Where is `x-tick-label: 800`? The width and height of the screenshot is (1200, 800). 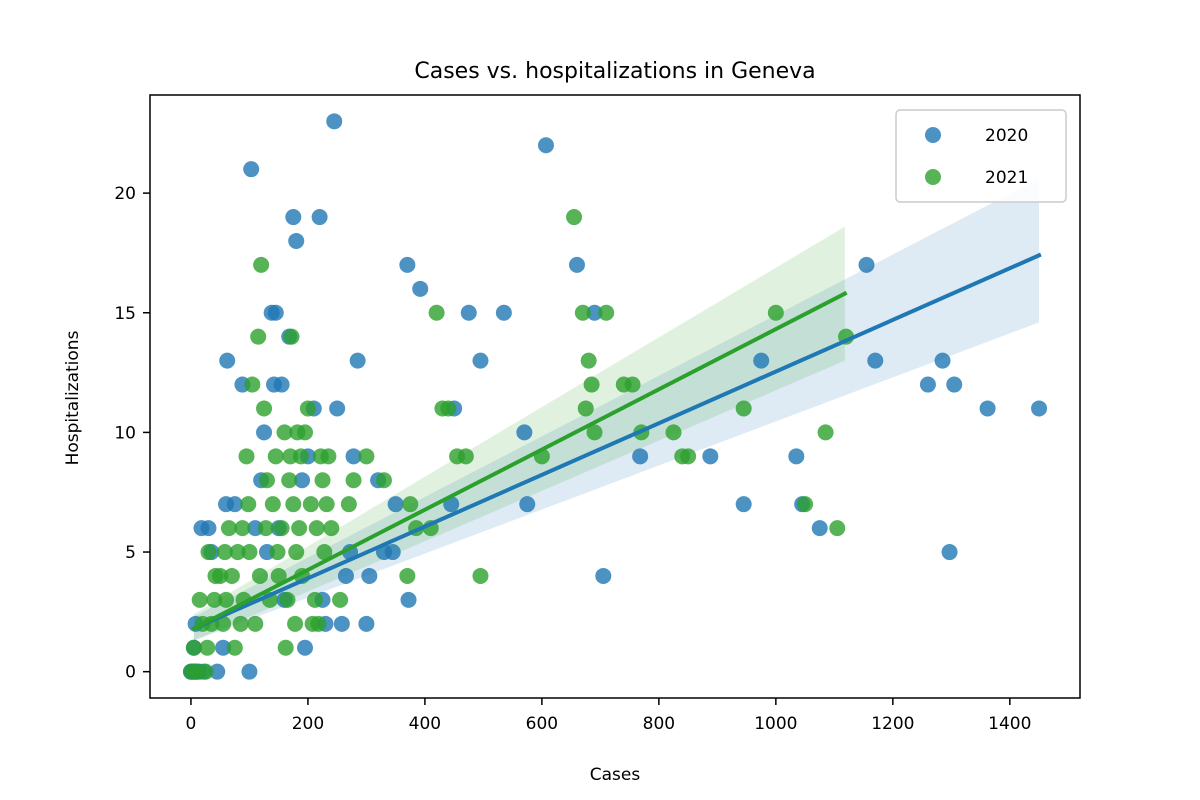
x-tick-label: 800 is located at coordinates (659, 724).